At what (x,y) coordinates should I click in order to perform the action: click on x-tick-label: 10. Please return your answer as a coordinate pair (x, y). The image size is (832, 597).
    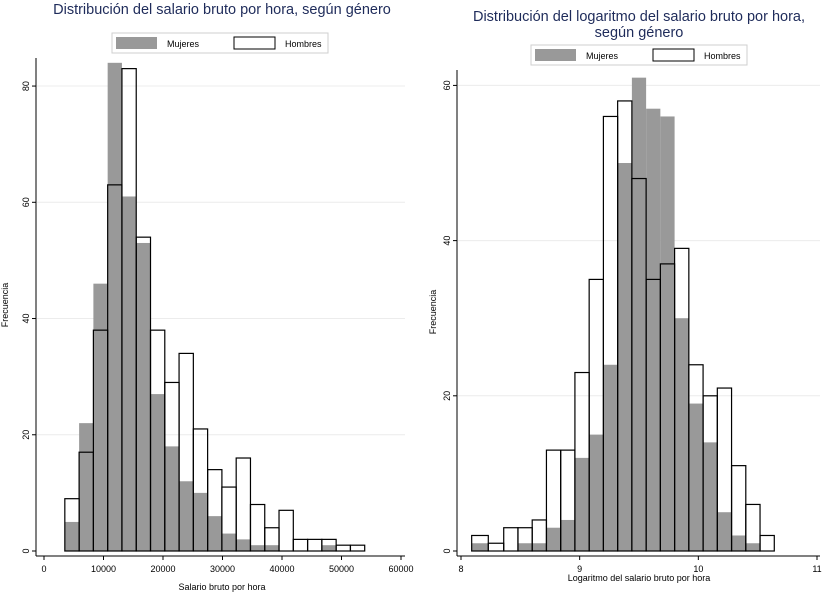
    Looking at the image, I should click on (698, 569).